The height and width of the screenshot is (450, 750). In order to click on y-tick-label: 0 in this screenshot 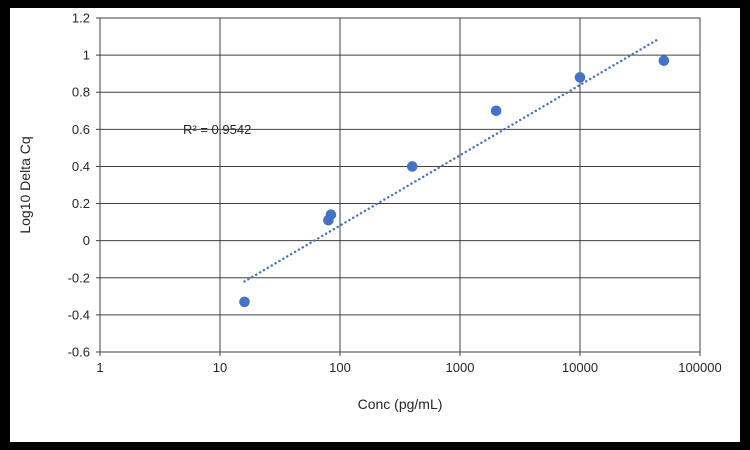, I will do `click(86, 240)`.